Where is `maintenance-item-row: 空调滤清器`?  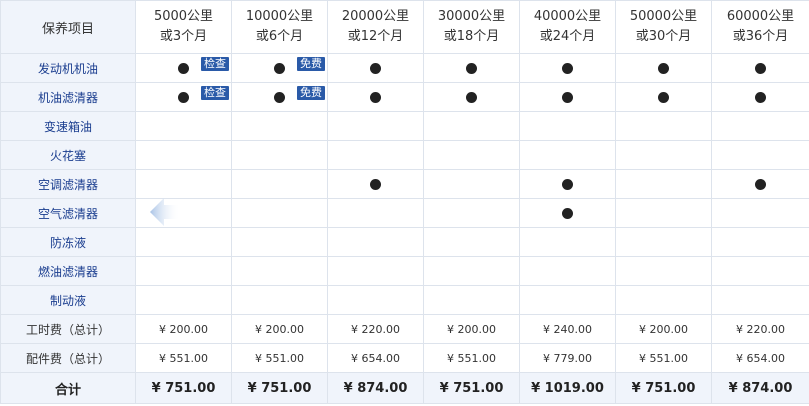 maintenance-item-row: 空调滤清器 is located at coordinates (404, 184).